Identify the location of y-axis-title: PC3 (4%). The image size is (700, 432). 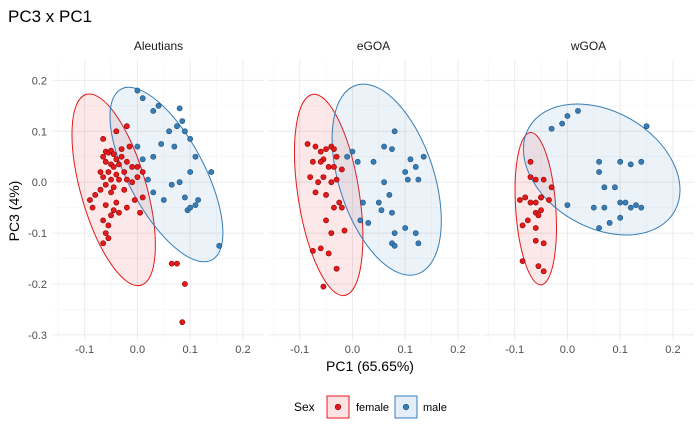
(14, 211).